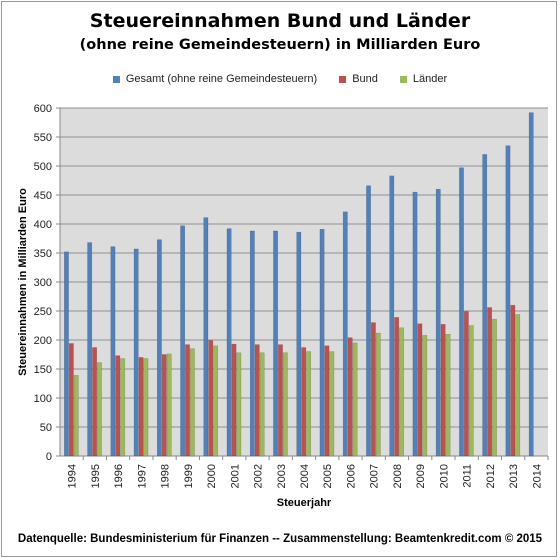 The image size is (560, 560). Describe the element at coordinates (491, 476) in the screenshot. I see `x-tick-label: 2012` at that location.